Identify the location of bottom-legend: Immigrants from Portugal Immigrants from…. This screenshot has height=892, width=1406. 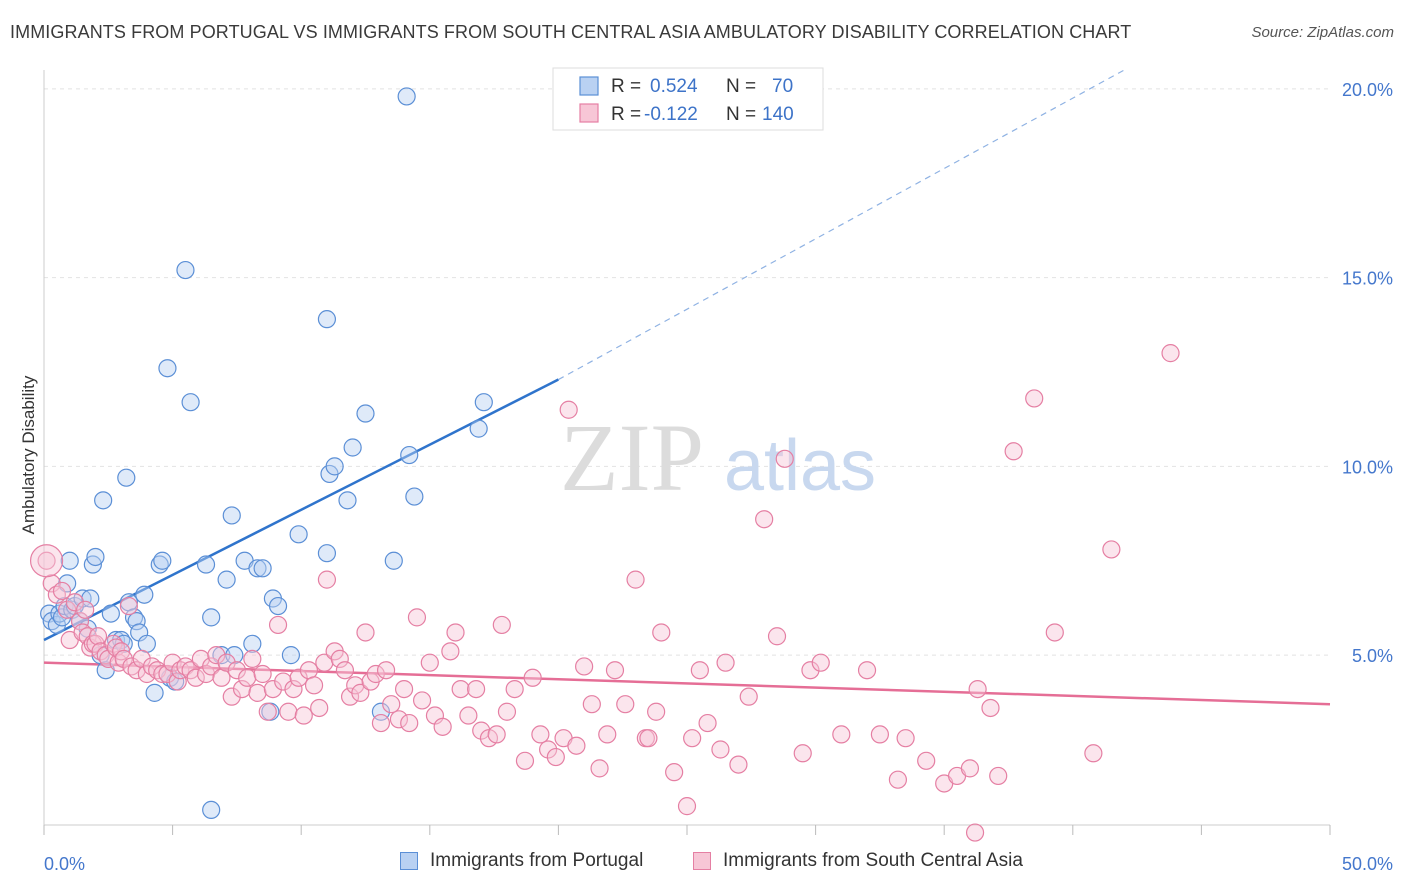
(703, 865).